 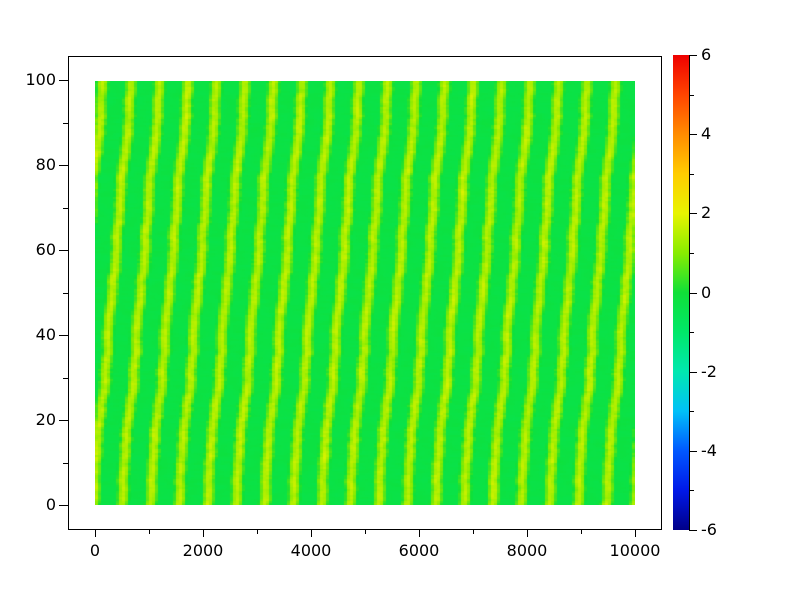 What do you see at coordinates (95, 550) in the screenshot?
I see `x-tick-label: 0` at bounding box center [95, 550].